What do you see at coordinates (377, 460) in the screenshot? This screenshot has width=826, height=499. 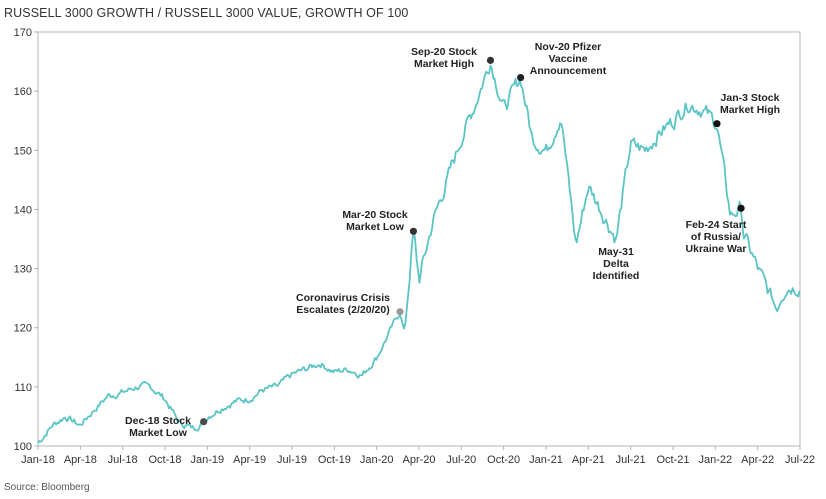 I see `x-tick-label: Jan-20` at bounding box center [377, 460].